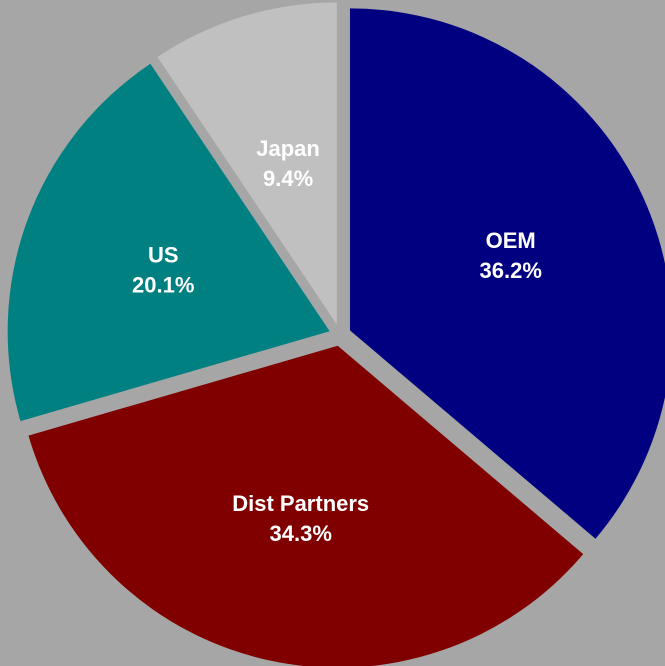  I want to click on slice-label: US, so click(163, 255).